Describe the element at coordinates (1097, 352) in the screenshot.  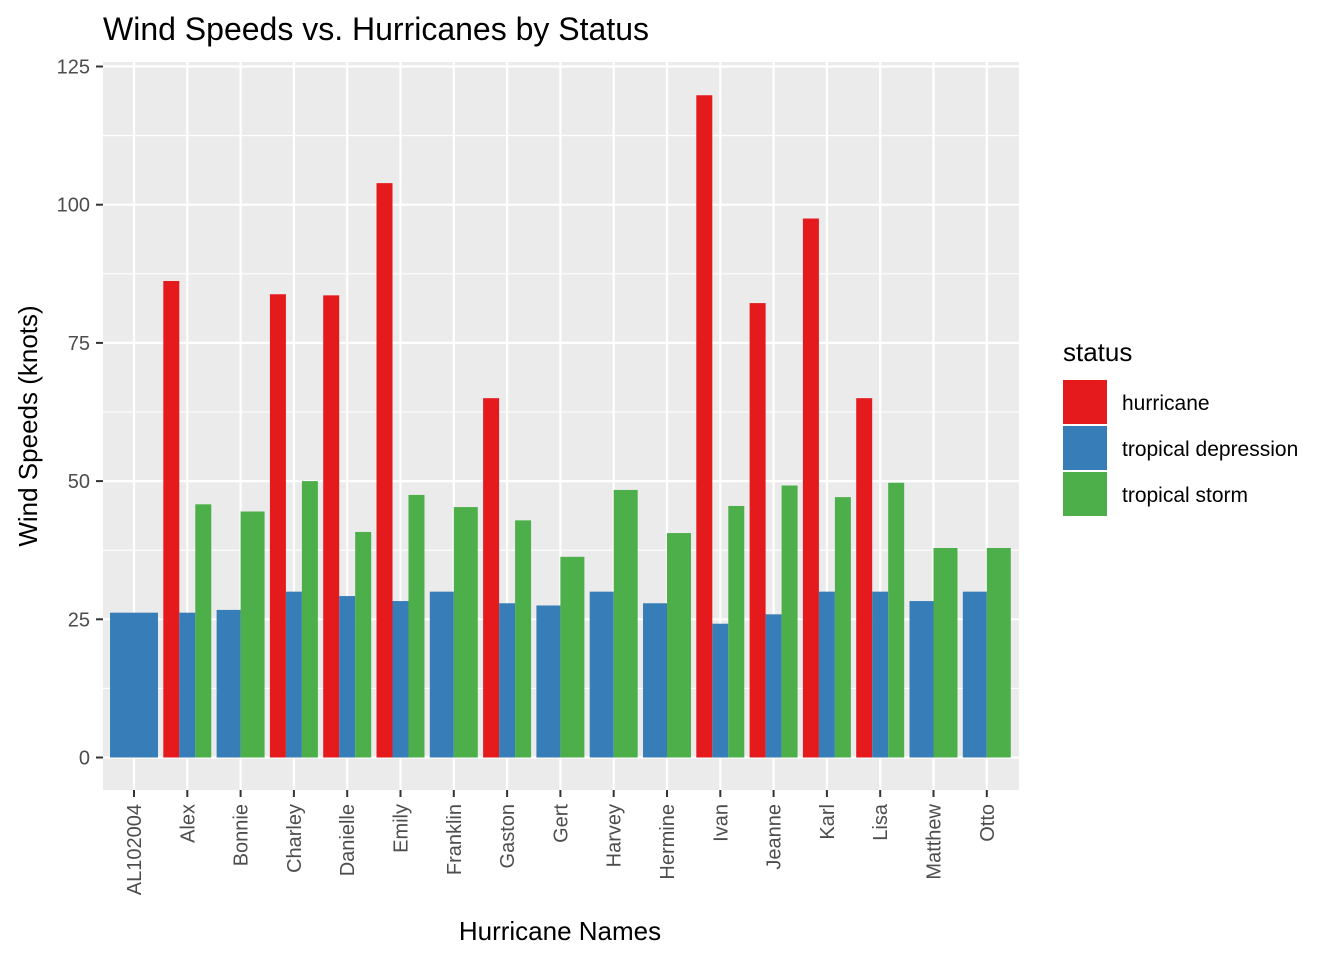
I see `legend-title: status` at that location.